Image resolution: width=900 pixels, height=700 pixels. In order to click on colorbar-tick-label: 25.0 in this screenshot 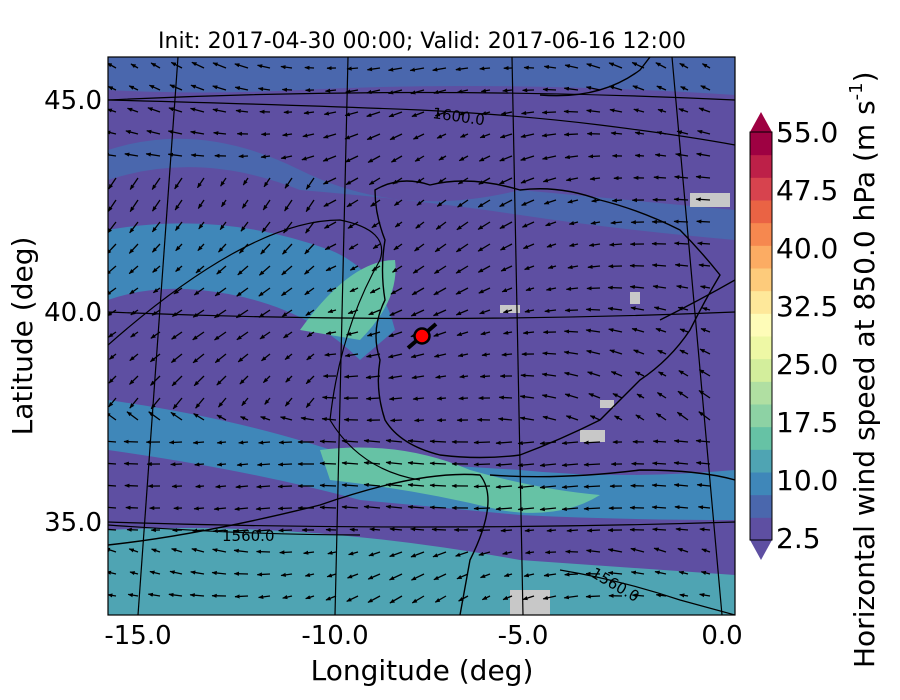, I will do `click(807, 364)`.